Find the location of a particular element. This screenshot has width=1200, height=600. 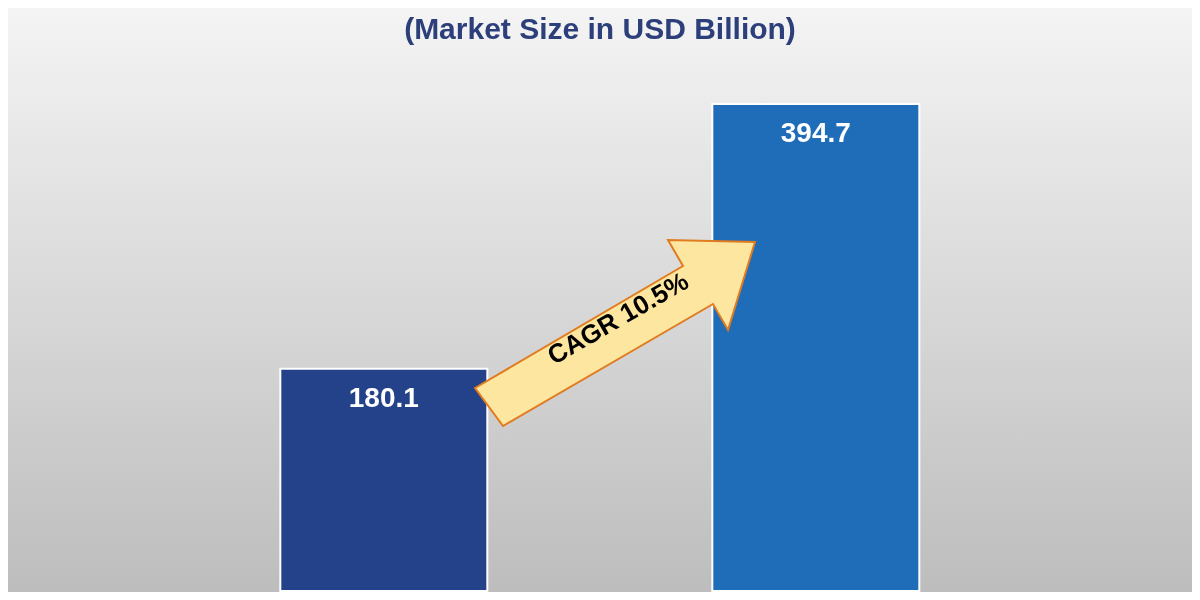

data-label: 180.1 is located at coordinates (383, 397).